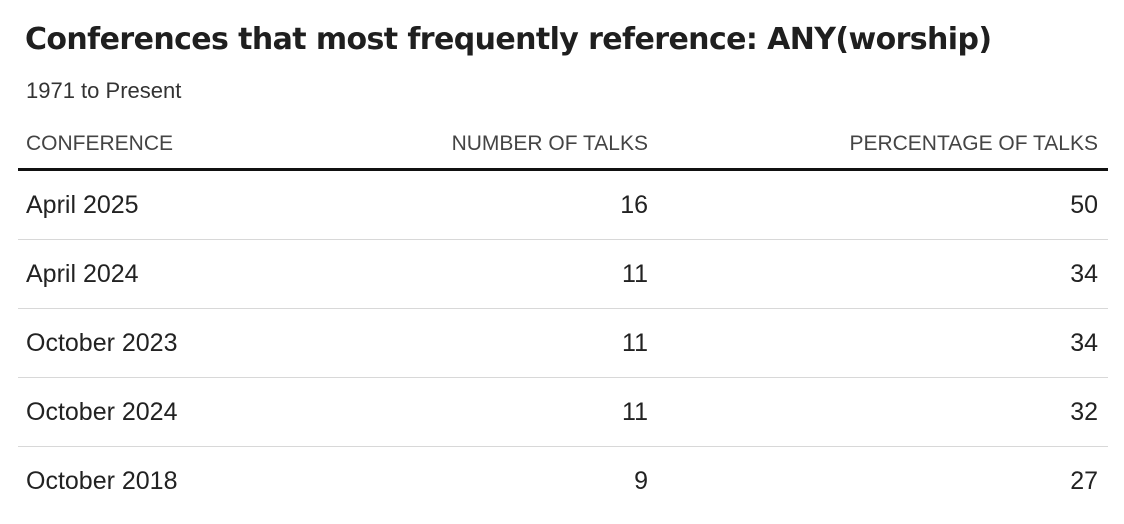 Image resolution: width=1124 pixels, height=524 pixels. I want to click on column-header-percentage-of-talks: PERCENTAGE OF TALKS, so click(883, 145).